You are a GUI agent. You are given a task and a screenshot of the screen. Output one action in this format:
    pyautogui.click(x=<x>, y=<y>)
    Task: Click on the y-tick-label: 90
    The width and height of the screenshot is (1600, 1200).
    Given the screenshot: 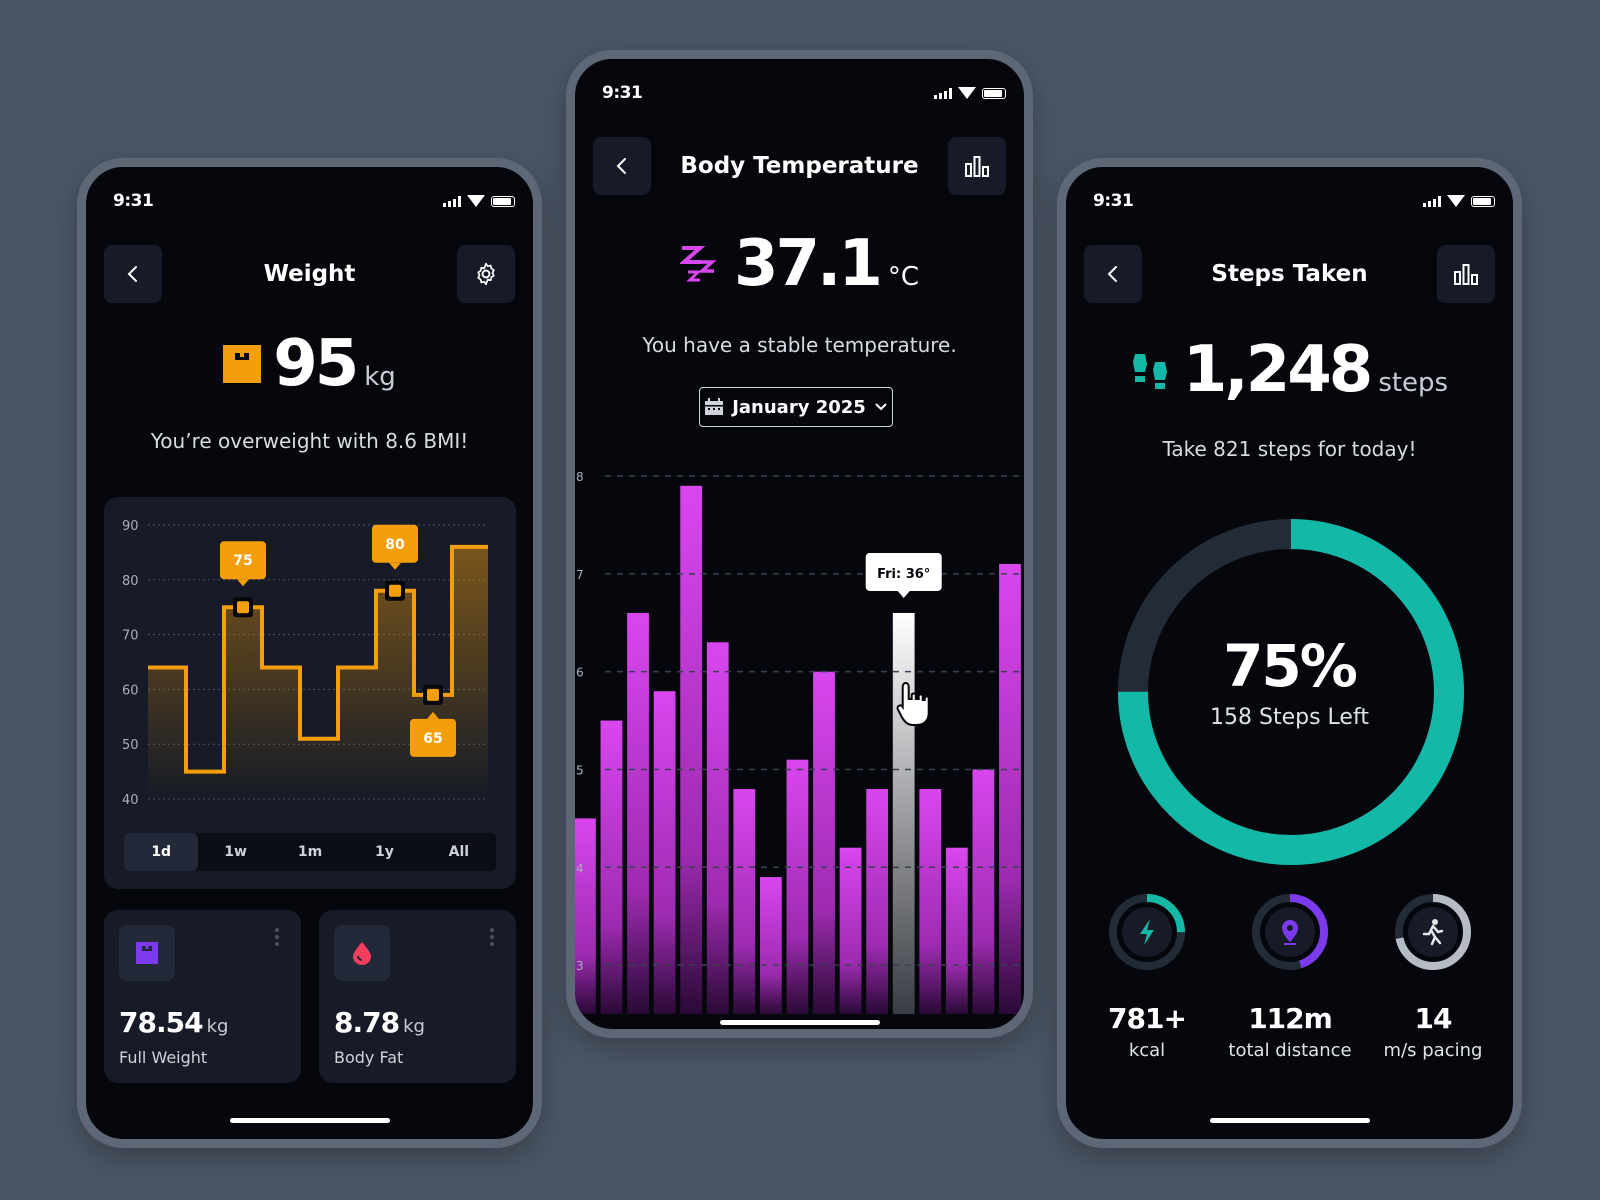 What is the action you would take?
    pyautogui.click(x=130, y=526)
    